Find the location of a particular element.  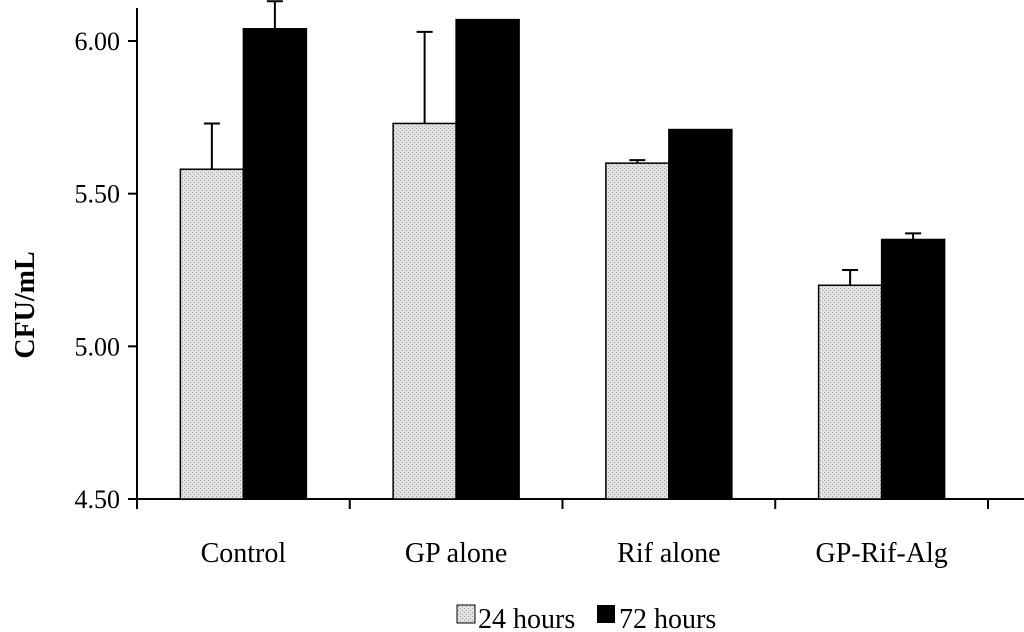

bar-72-hours-GP-Rif-Alg is located at coordinates (913, 369).